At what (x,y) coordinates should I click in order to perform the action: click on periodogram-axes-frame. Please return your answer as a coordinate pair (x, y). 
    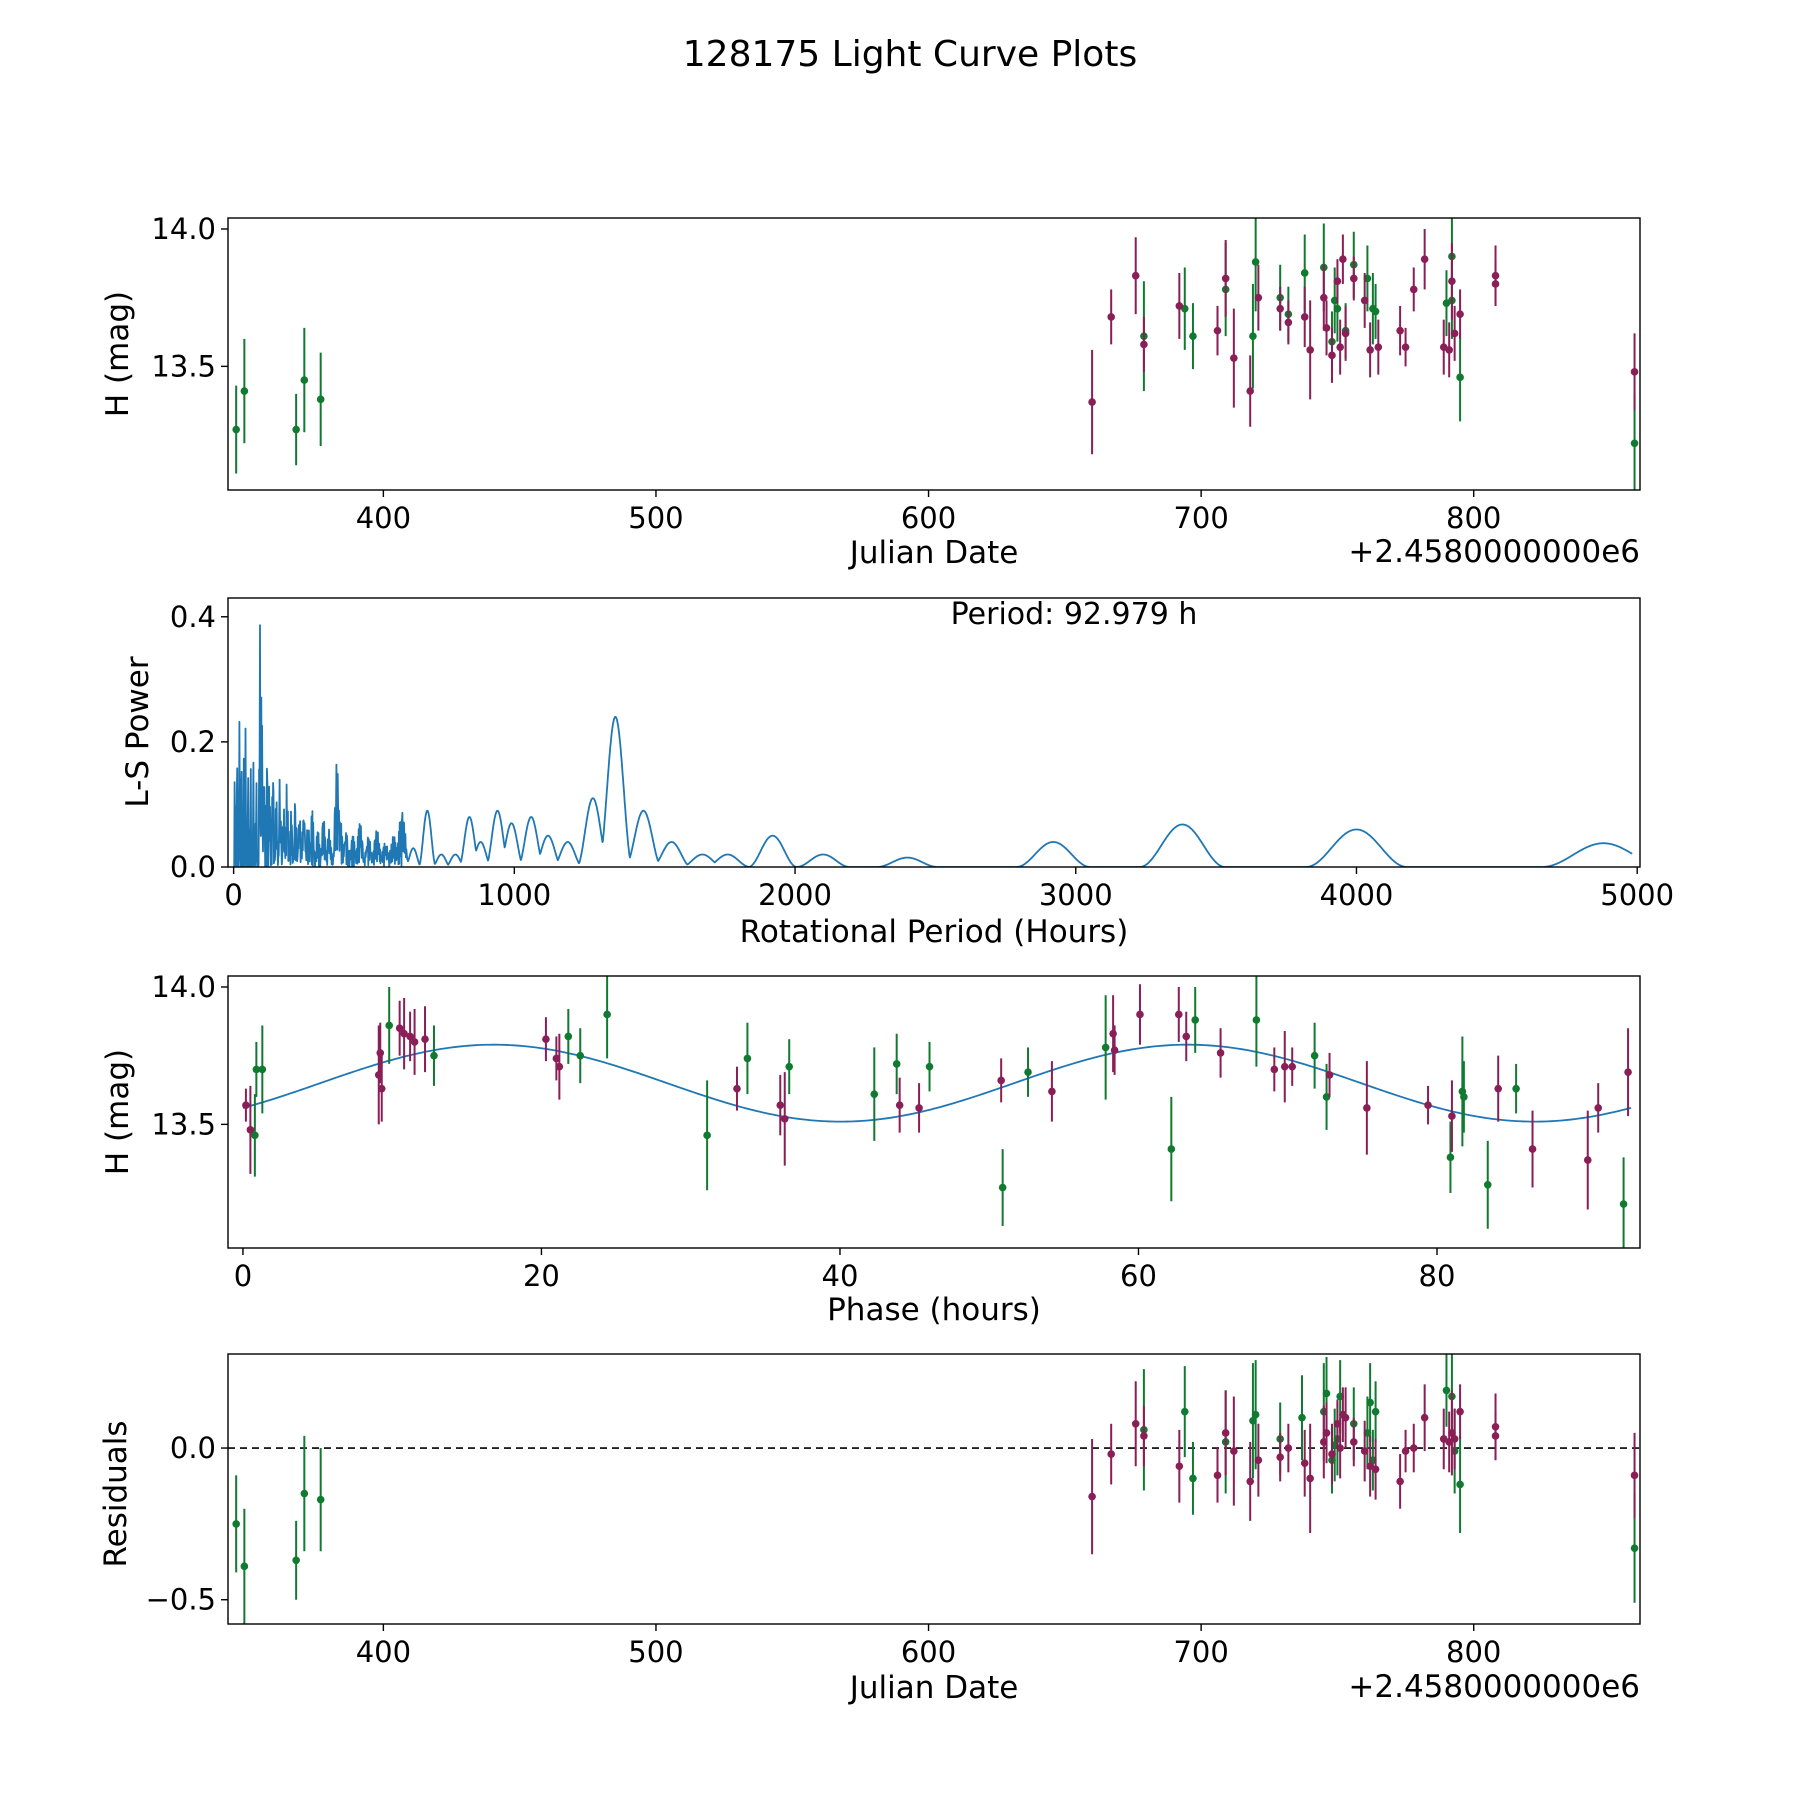
    Looking at the image, I should click on (934, 732).